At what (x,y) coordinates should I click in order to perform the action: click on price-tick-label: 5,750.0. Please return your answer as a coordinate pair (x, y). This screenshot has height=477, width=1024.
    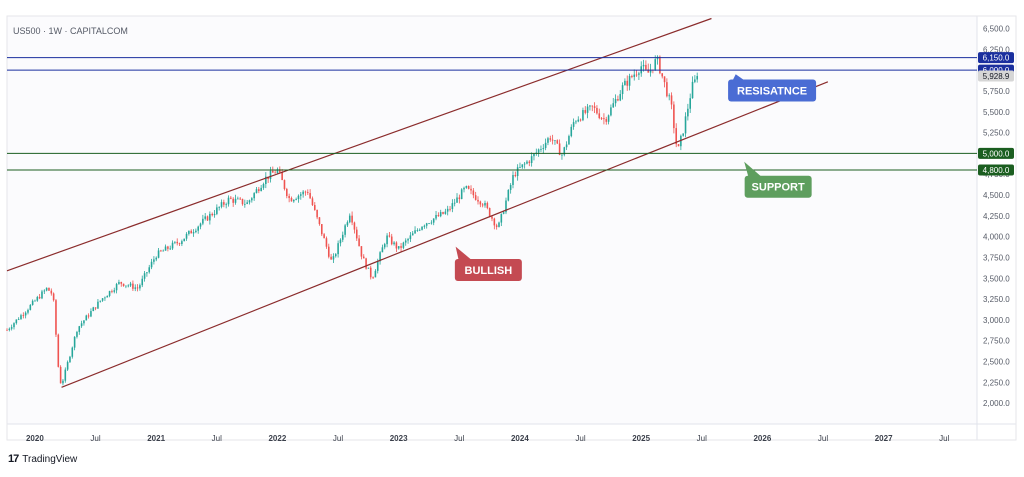
    Looking at the image, I should click on (996, 91).